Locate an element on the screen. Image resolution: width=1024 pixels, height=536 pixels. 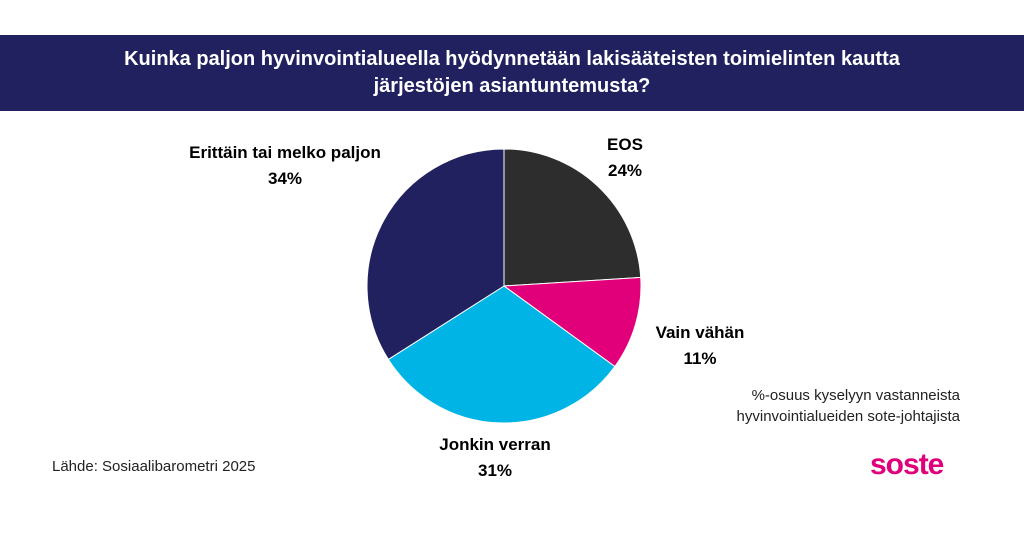
label-erittain-value: 34% is located at coordinates (285, 178).